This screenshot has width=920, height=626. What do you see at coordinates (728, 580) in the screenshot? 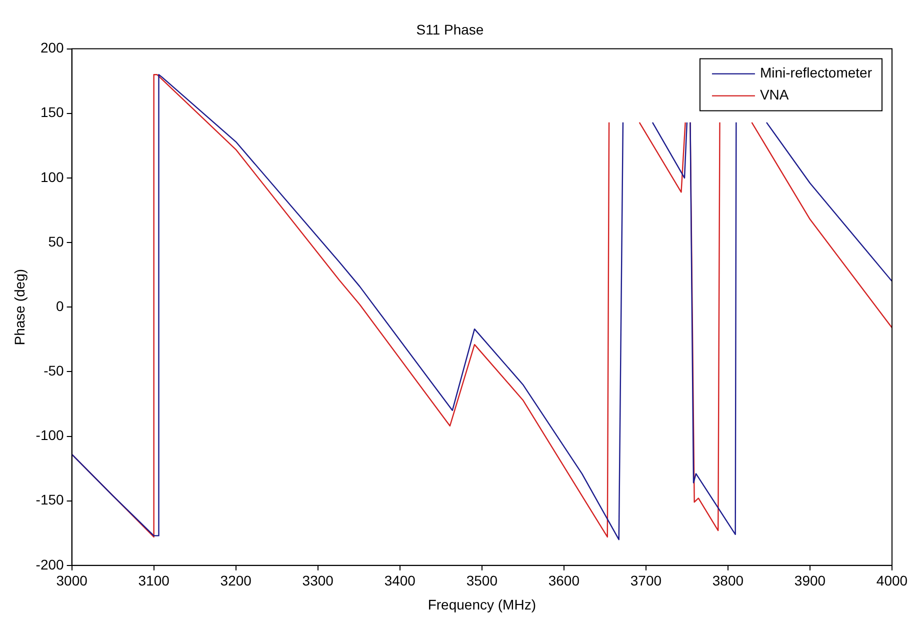
I see `x-tick-label: 3800` at bounding box center [728, 580].